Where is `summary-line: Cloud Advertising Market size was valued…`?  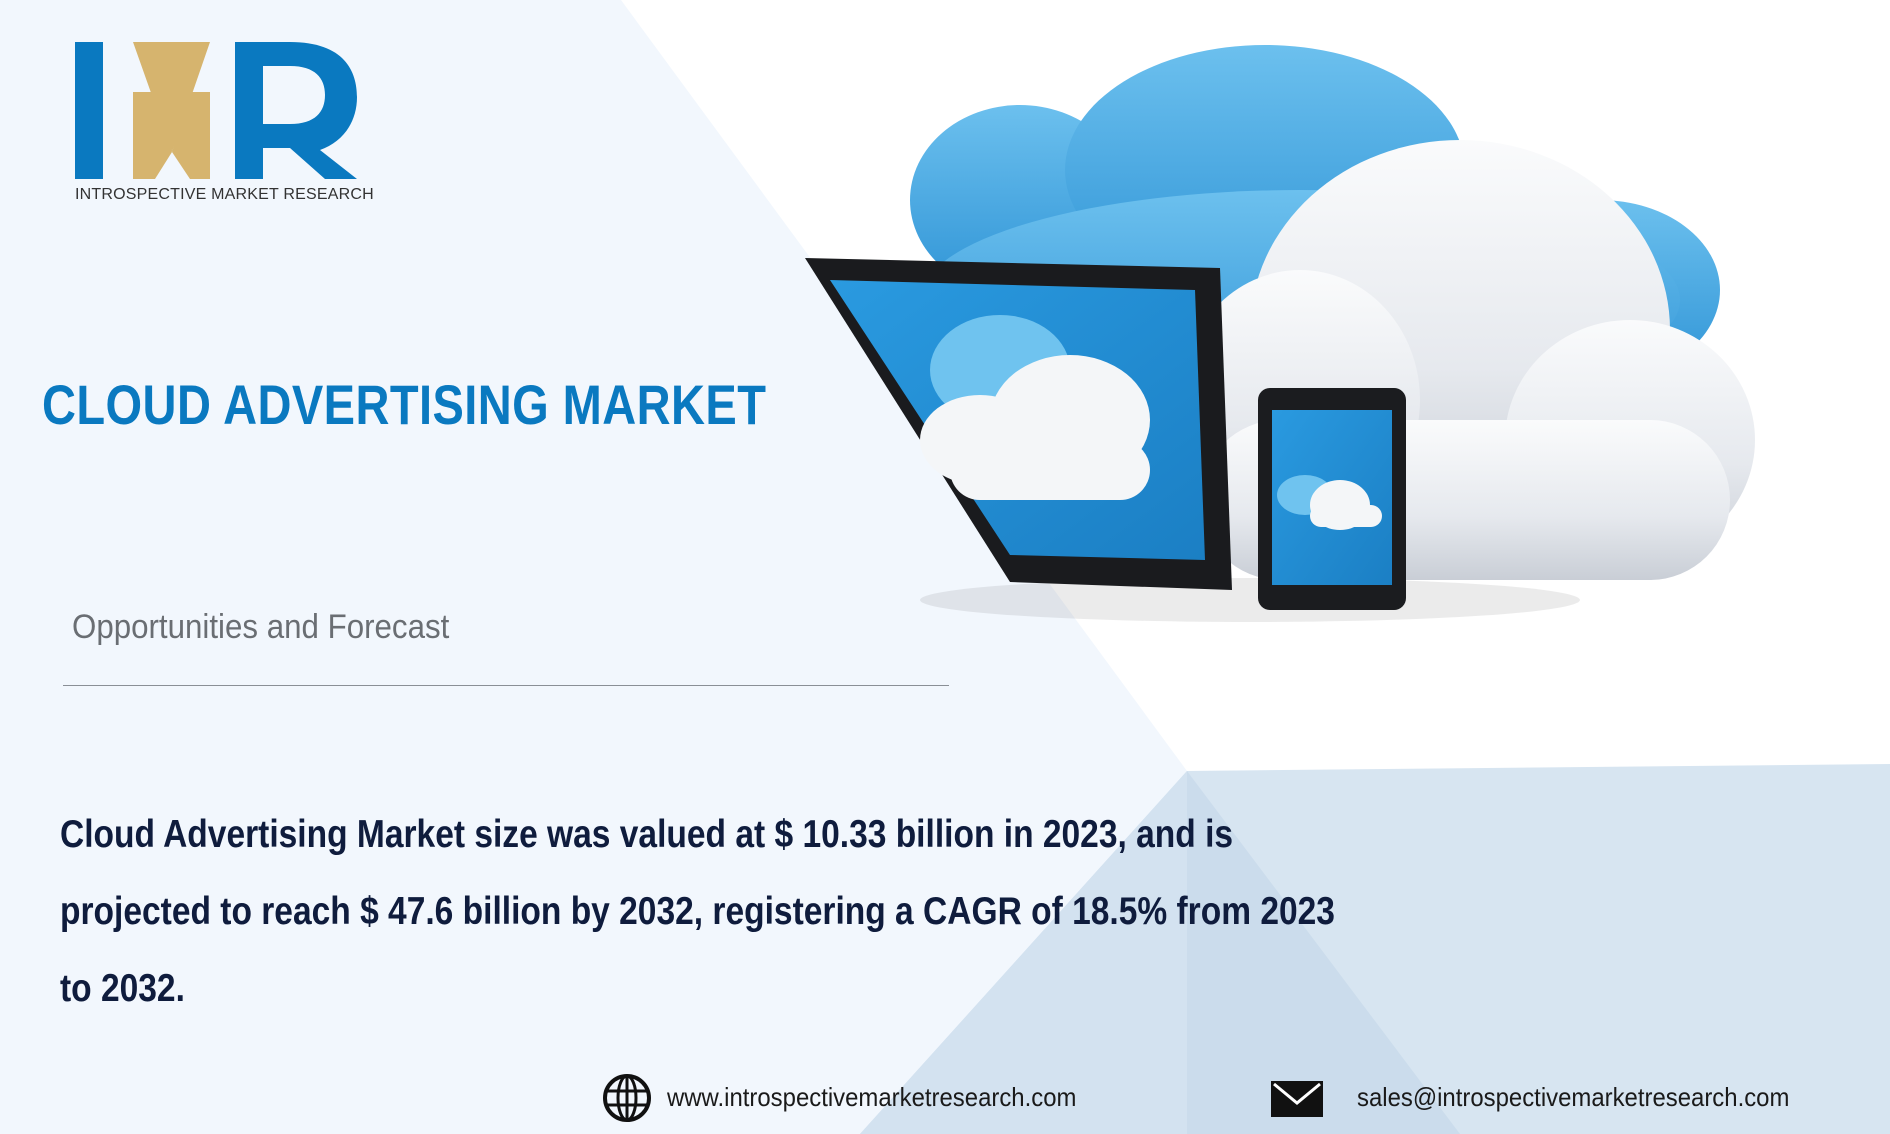 summary-line: Cloud Advertising Market size was valued… is located at coordinates (647, 834).